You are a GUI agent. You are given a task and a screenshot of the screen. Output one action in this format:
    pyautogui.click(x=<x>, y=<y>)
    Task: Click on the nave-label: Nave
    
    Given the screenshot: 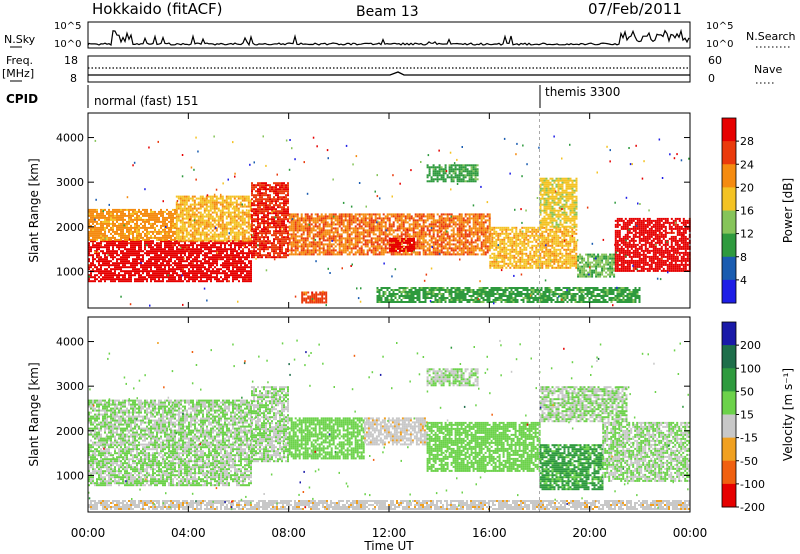 What is the action you would take?
    pyautogui.click(x=768, y=69)
    